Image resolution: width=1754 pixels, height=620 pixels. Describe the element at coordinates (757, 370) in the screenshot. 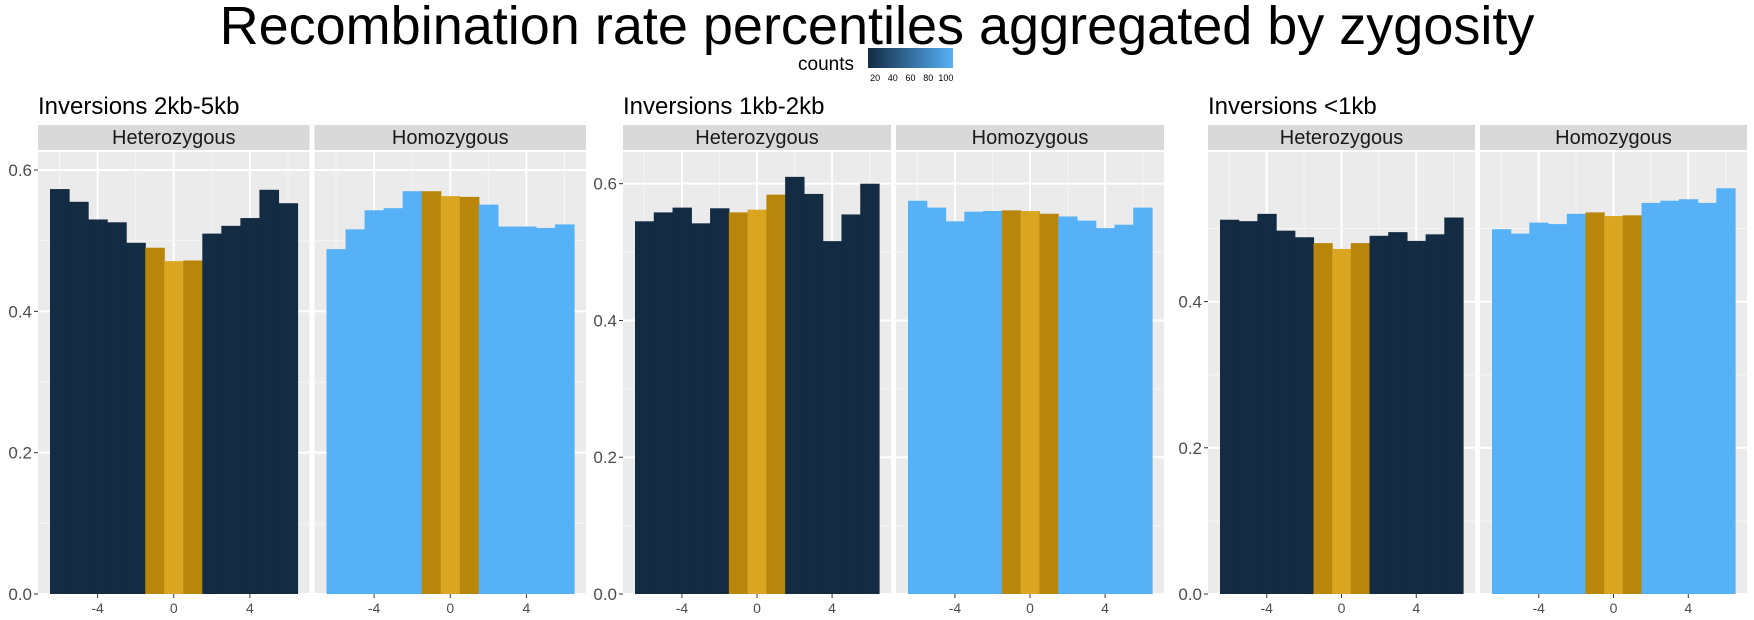

I see `facet-panel: Heterozygous -4 0 4` at that location.